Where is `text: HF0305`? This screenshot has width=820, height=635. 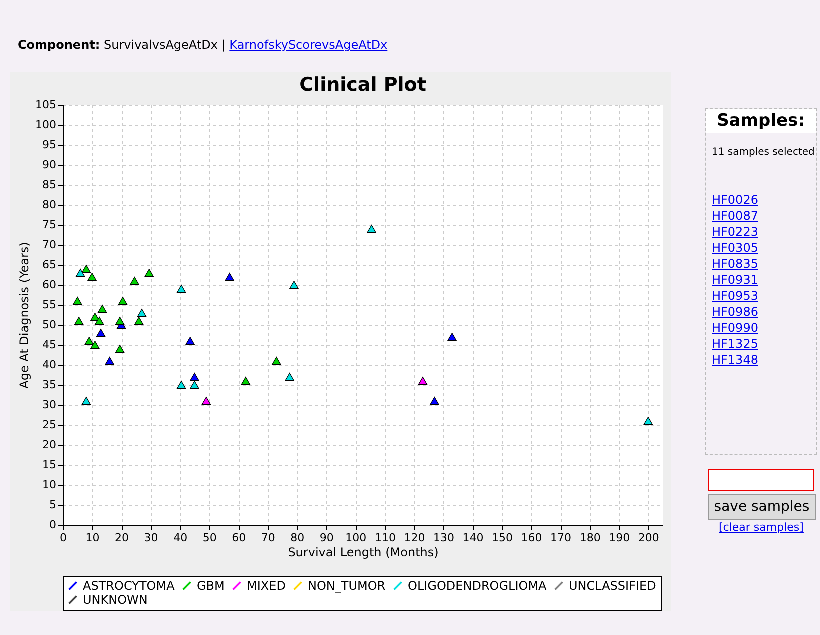
text: HF0305 is located at coordinates (735, 248).